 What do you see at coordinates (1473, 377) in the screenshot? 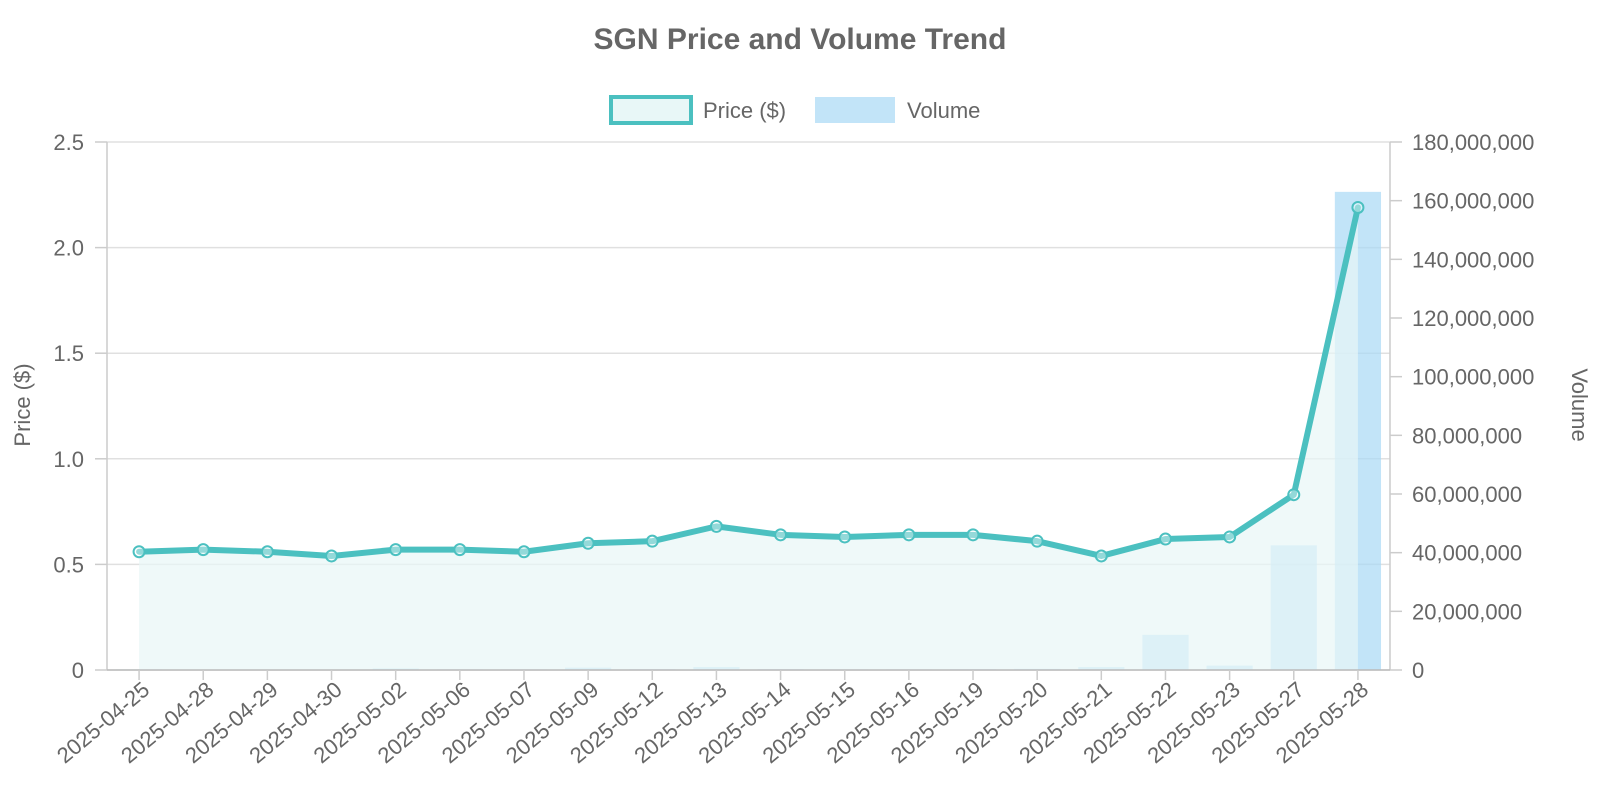
I see `y-right-tick-label: 100,000,000` at bounding box center [1473, 377].